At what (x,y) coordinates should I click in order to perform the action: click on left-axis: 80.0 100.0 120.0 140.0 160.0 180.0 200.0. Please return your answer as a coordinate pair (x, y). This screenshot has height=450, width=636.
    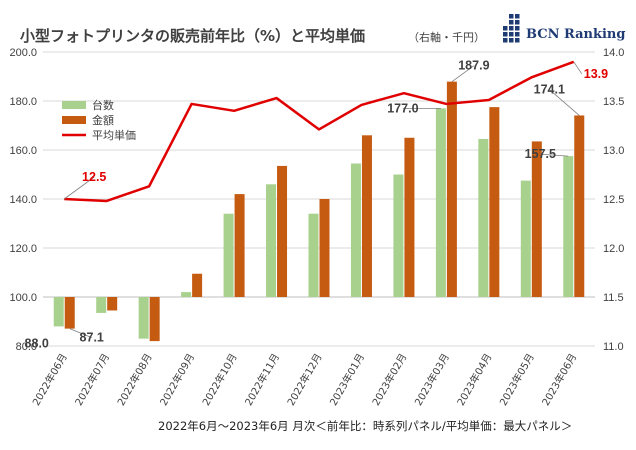
    Looking at the image, I should click on (23, 200).